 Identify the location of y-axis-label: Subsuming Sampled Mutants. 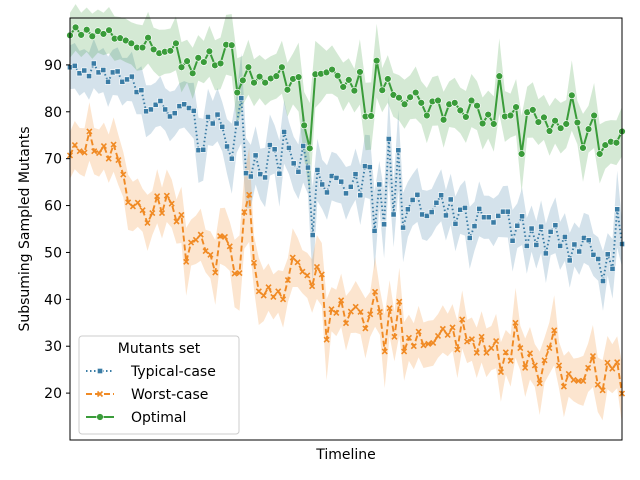
(25, 228).